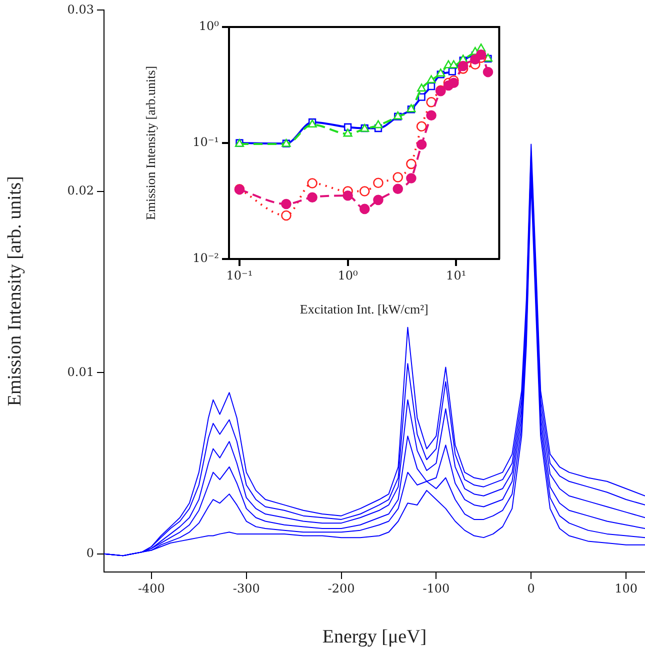 This screenshot has height=653, width=645. What do you see at coordinates (80, 371) in the screenshot?
I see `y-tick-label: 0.01` at bounding box center [80, 371].